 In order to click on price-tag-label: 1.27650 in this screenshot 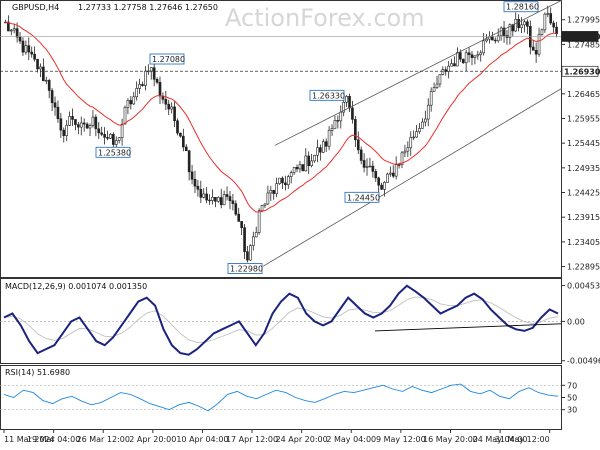, I will do `click(582, 36)`.